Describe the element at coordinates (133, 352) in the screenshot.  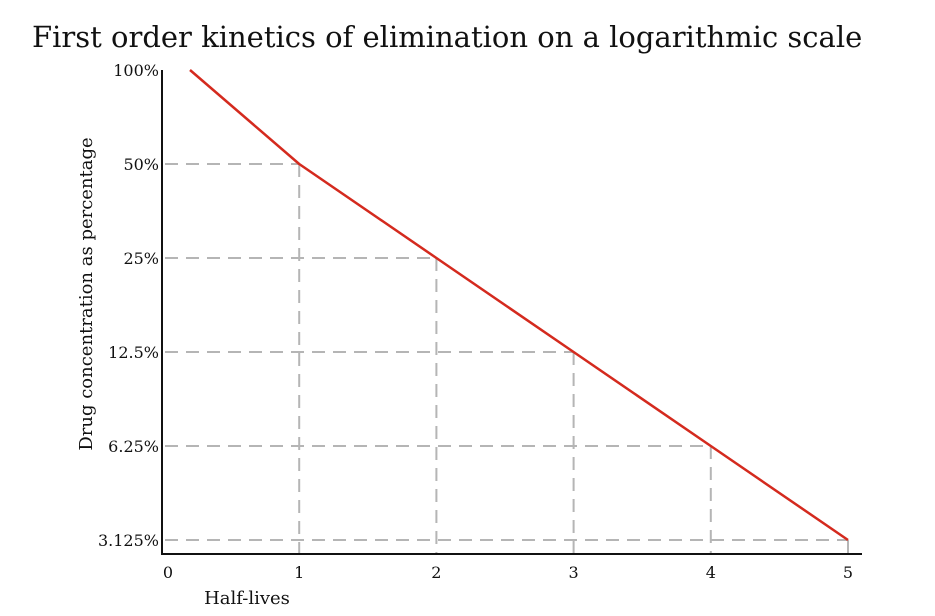
I see `y-tick-label-4: 12.5%` at that location.